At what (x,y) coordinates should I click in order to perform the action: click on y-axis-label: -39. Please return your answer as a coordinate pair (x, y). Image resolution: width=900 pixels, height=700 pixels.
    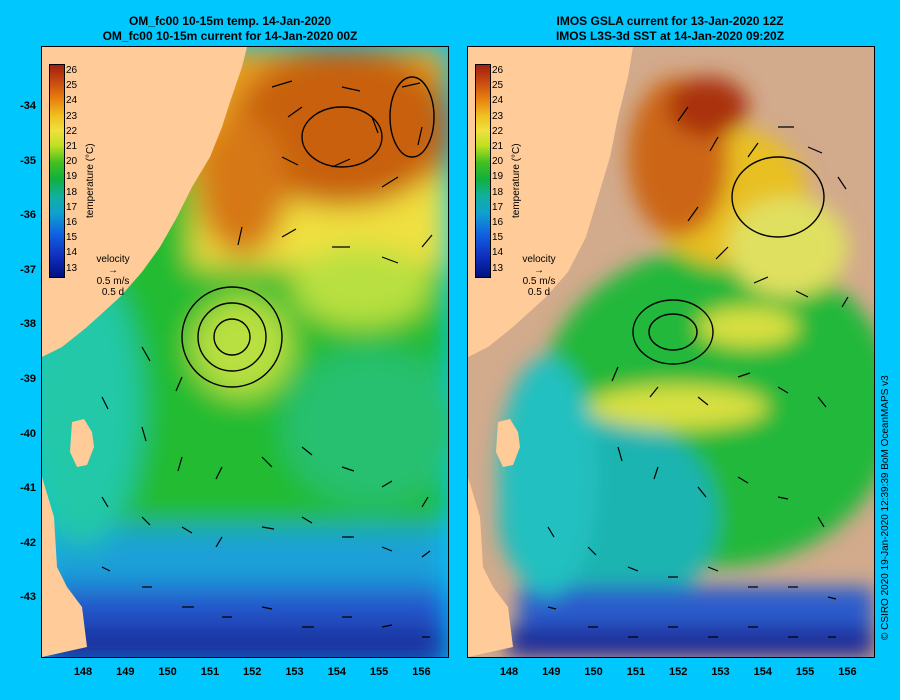
    Looking at the image, I should click on (28, 379).